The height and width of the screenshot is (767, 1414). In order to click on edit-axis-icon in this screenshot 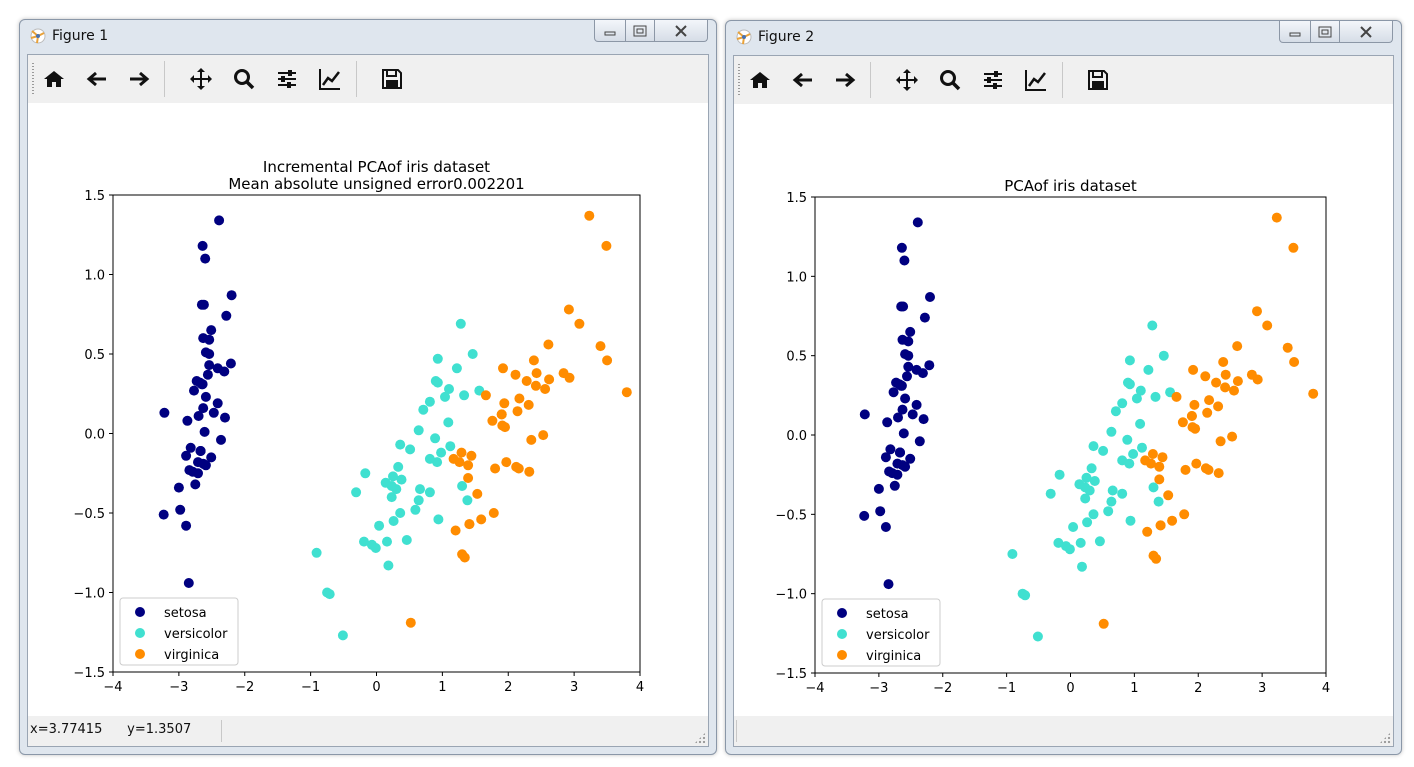, I will do `click(329, 79)`.